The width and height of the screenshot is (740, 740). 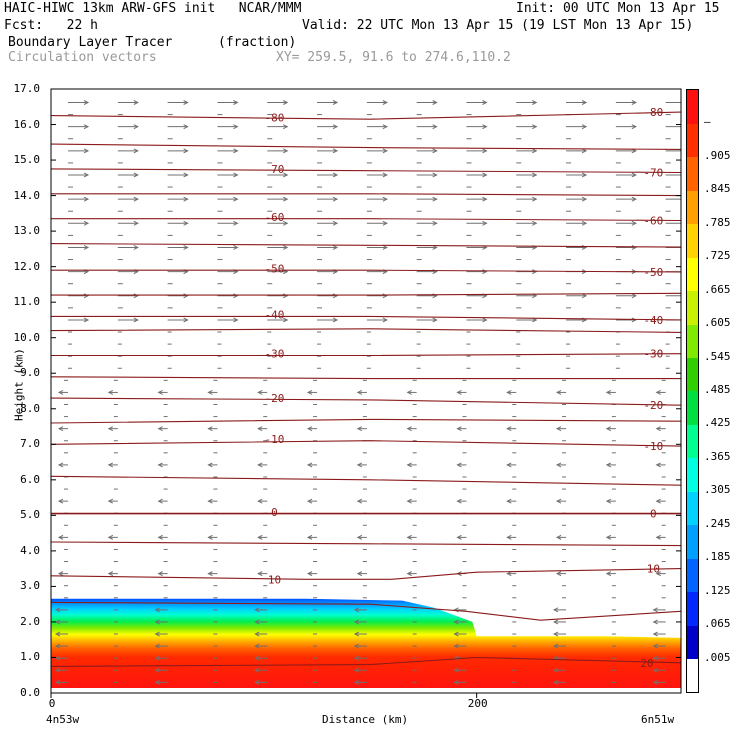 I want to click on y-tick-label: 11.0, so click(x=27, y=302).